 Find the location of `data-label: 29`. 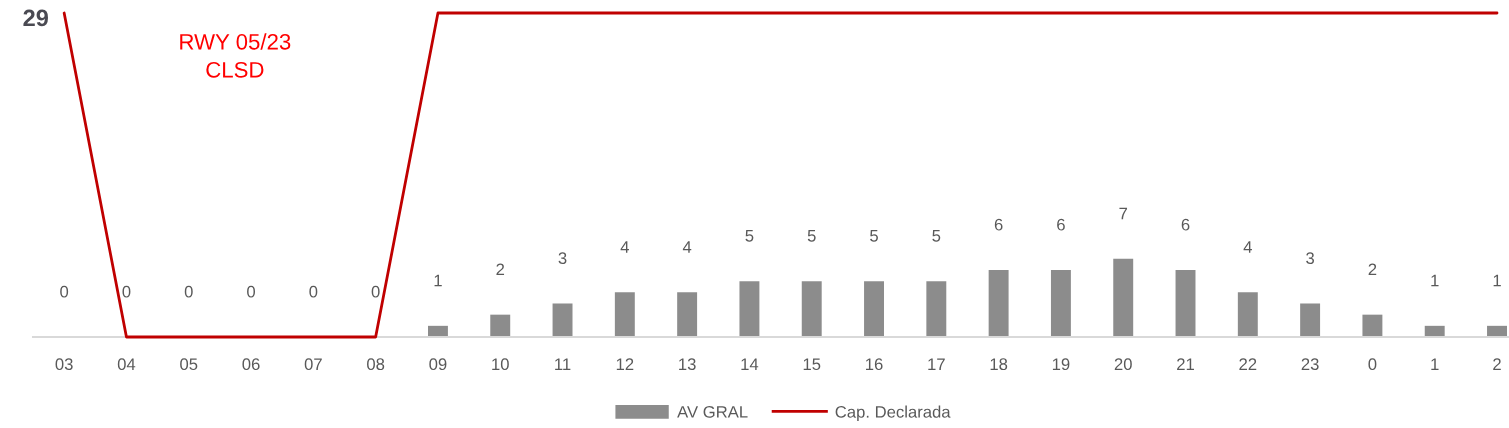

data-label: 29 is located at coordinates (35, 18).